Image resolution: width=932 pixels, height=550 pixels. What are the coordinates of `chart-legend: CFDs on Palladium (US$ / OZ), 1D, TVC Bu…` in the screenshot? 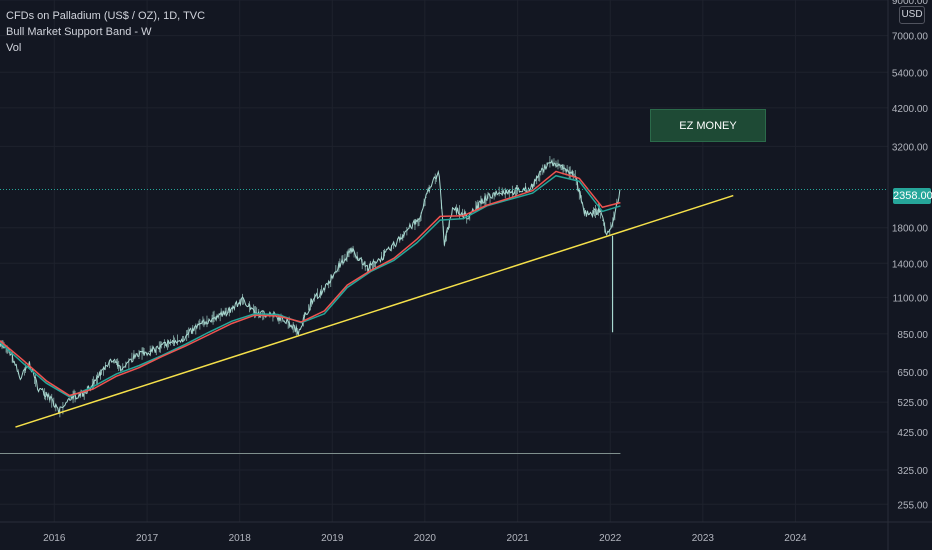 It's located at (105, 32).